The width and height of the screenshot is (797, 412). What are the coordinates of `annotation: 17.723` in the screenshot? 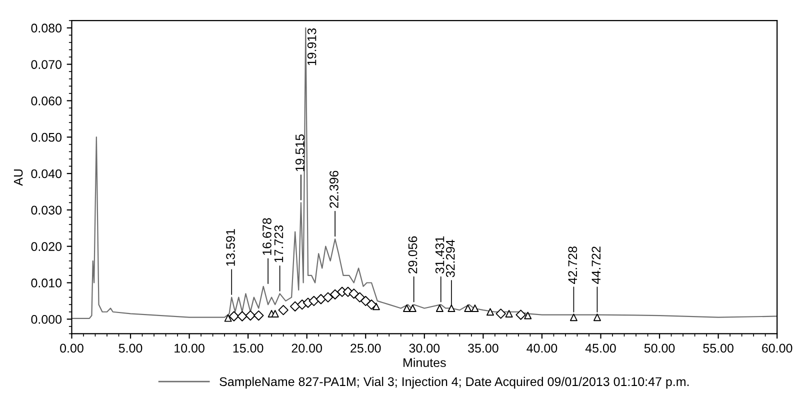 It's located at (279, 243).